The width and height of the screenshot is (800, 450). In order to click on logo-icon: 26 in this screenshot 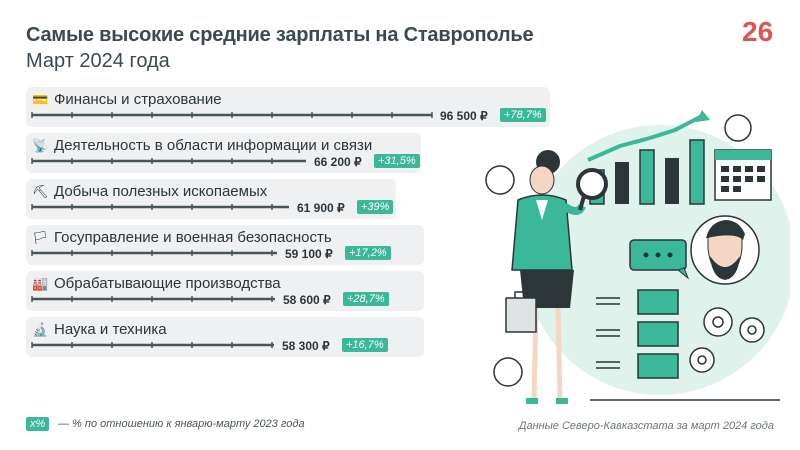, I will do `click(757, 31)`.